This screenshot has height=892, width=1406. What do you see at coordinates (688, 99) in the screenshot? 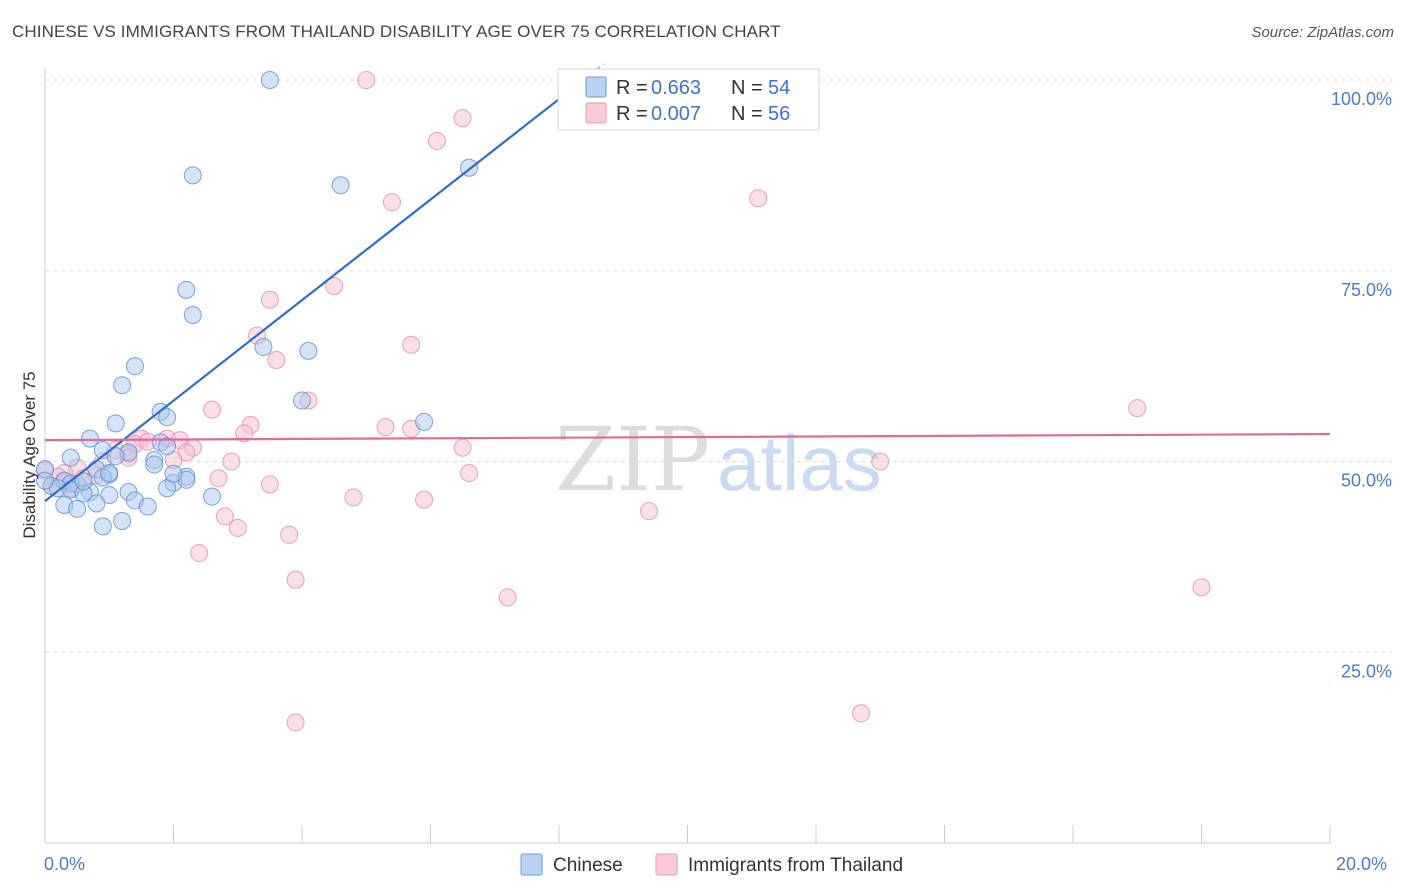
I see `correlation-legend: R = 0.663 N = 54 R = 0.007 N = 56` at bounding box center [688, 99].